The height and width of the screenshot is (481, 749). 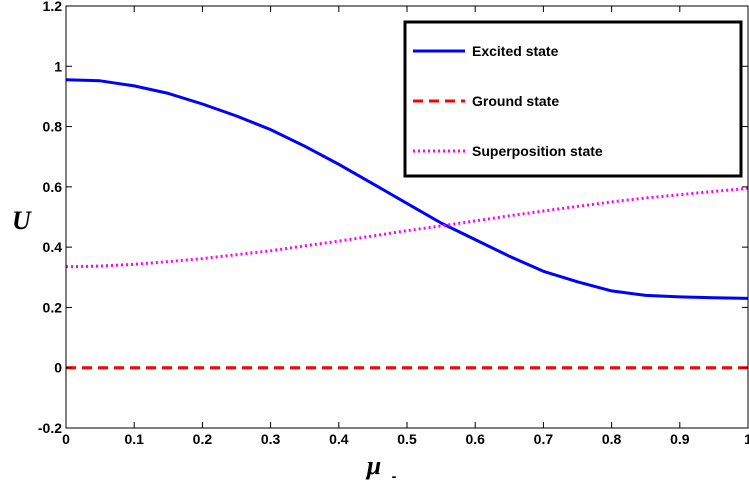 What do you see at coordinates (515, 51) in the screenshot?
I see `legend-label-excited-state: Excited state` at bounding box center [515, 51].